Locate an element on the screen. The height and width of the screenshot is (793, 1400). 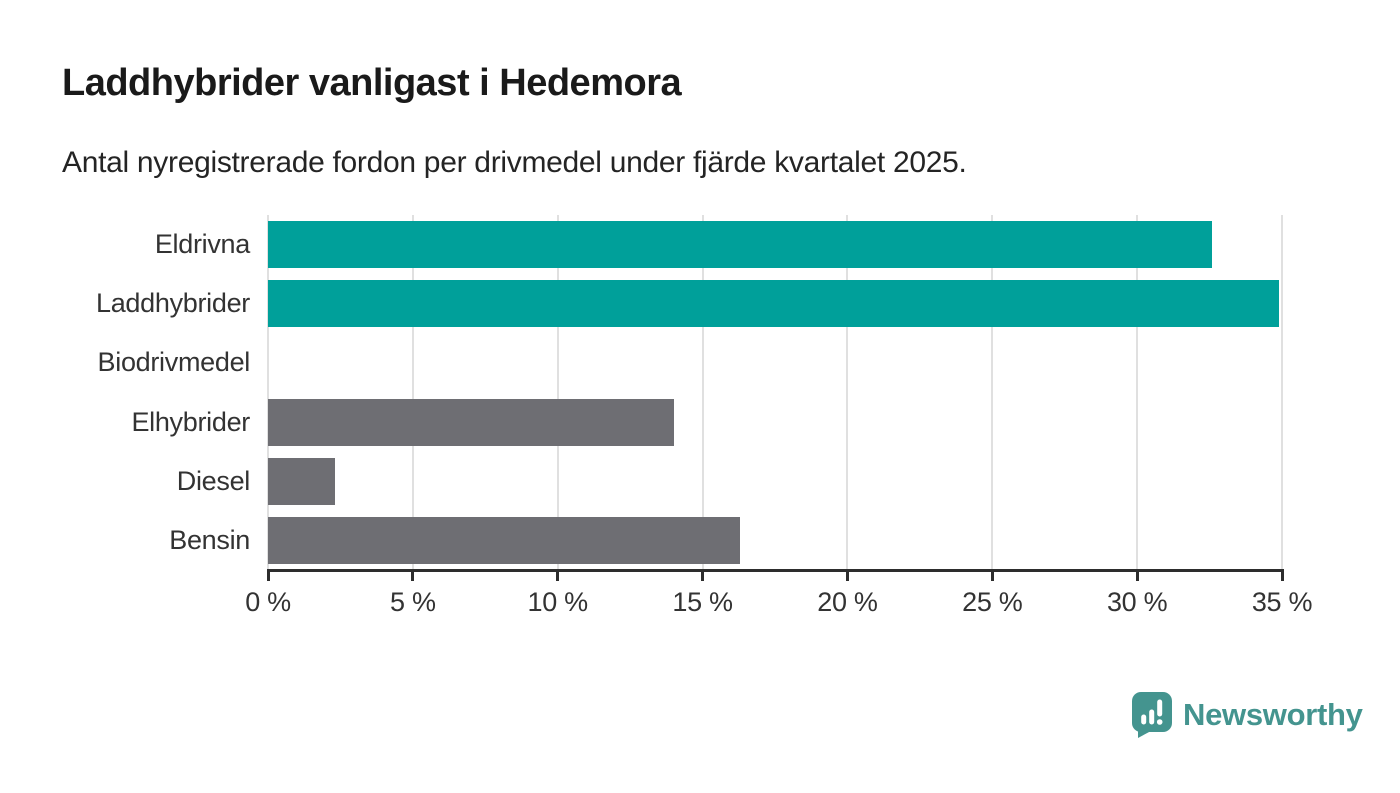
gridline-35% is located at coordinates (1282, 392).